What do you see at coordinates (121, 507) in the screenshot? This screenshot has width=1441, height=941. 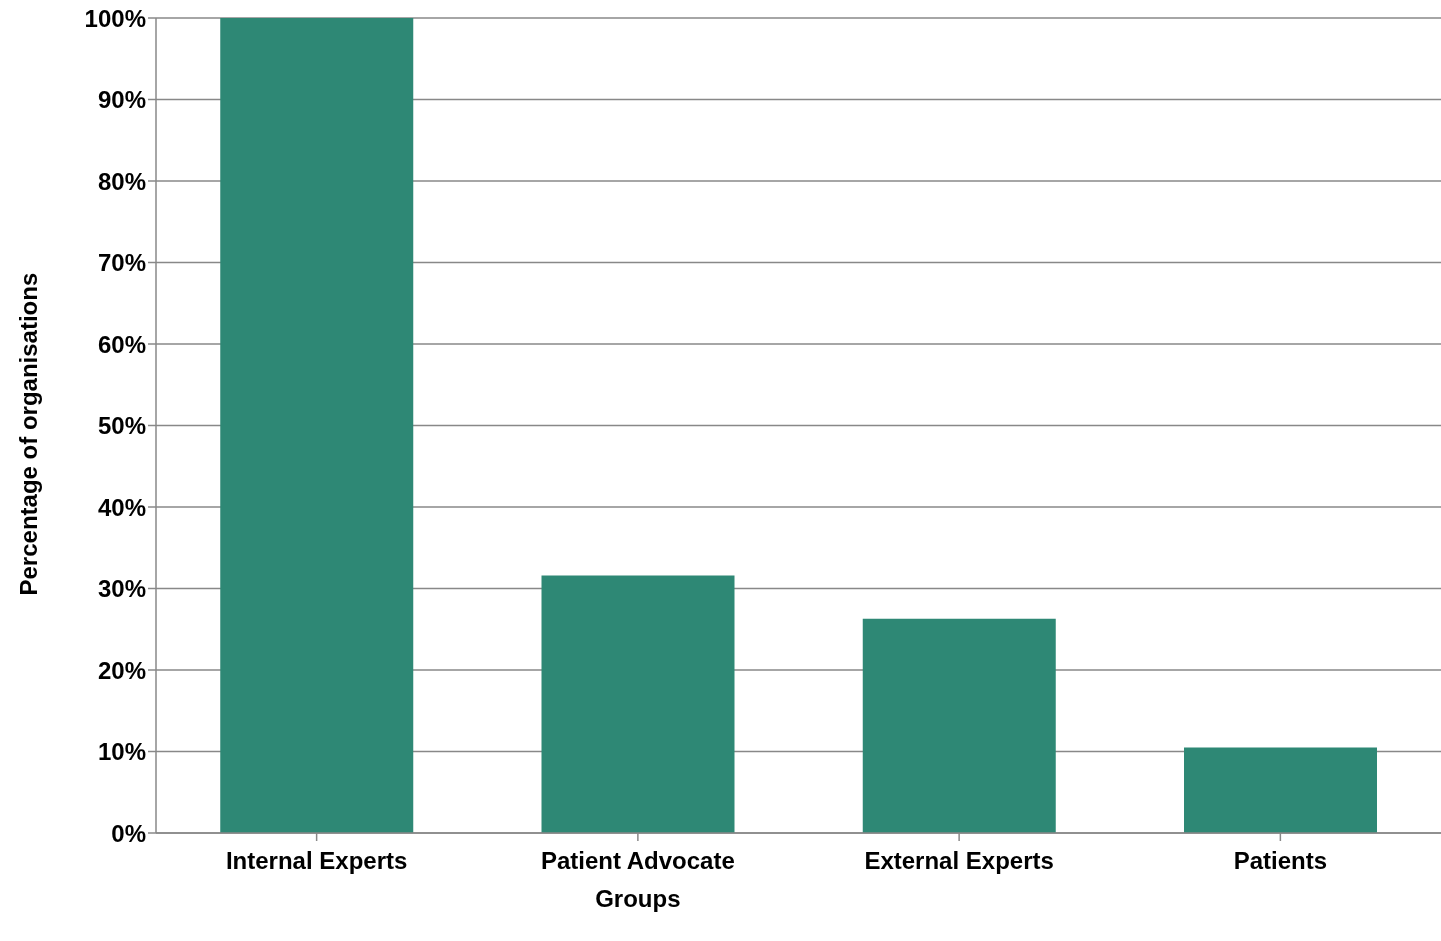 I see `y-tick-label: 40%` at bounding box center [121, 507].